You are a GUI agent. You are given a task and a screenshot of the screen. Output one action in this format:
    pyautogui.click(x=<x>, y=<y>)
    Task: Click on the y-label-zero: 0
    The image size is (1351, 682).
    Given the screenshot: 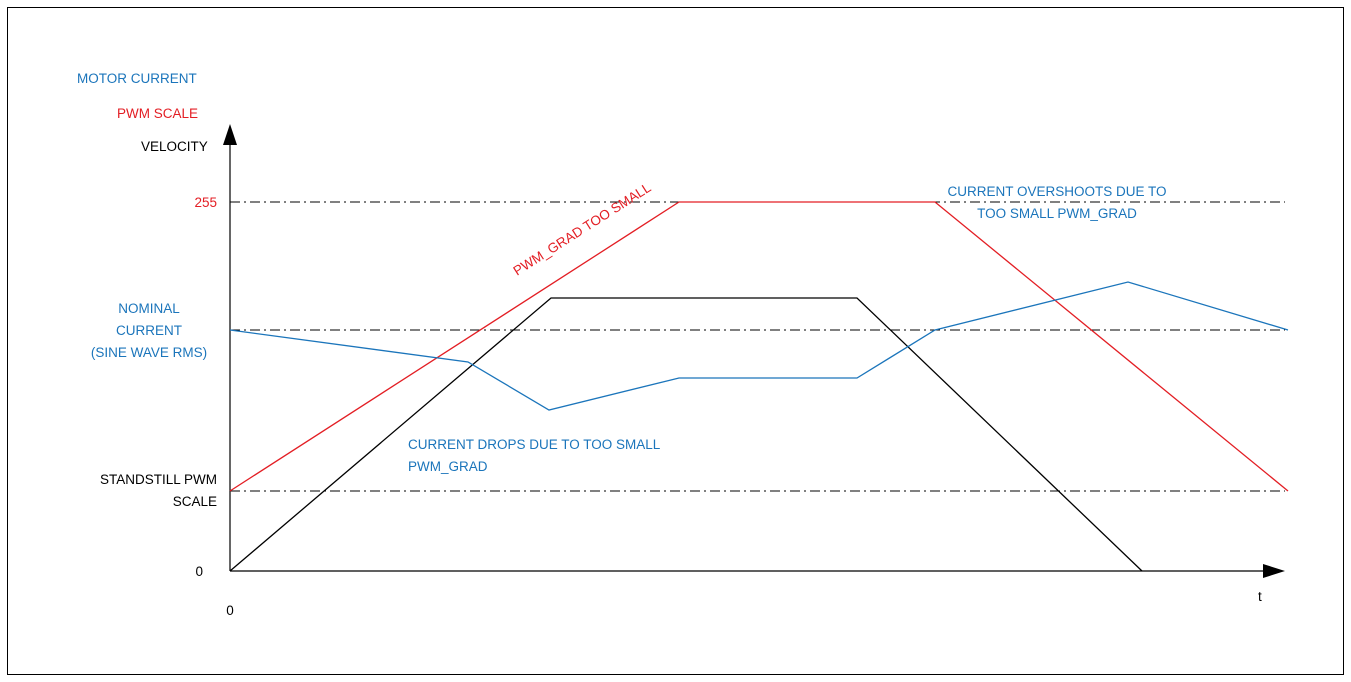 What is the action you would take?
    pyautogui.click(x=199, y=571)
    